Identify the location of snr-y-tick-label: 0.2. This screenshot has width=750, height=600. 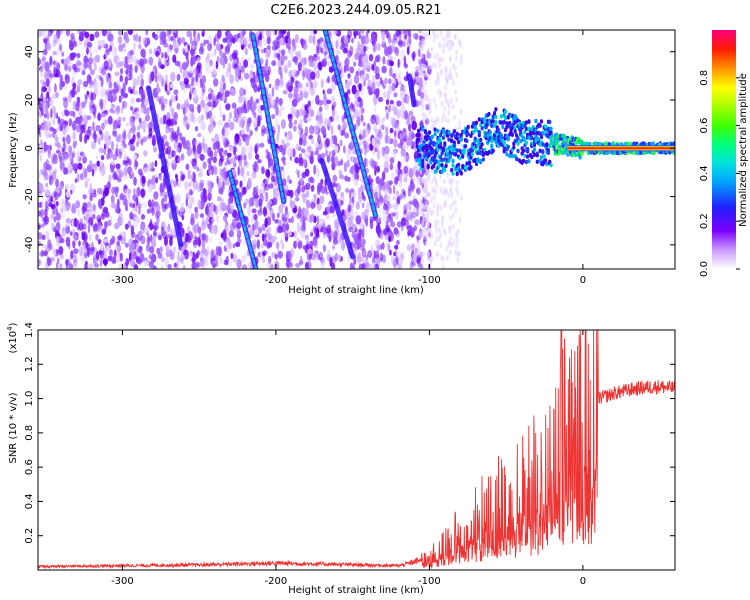
(29, 536).